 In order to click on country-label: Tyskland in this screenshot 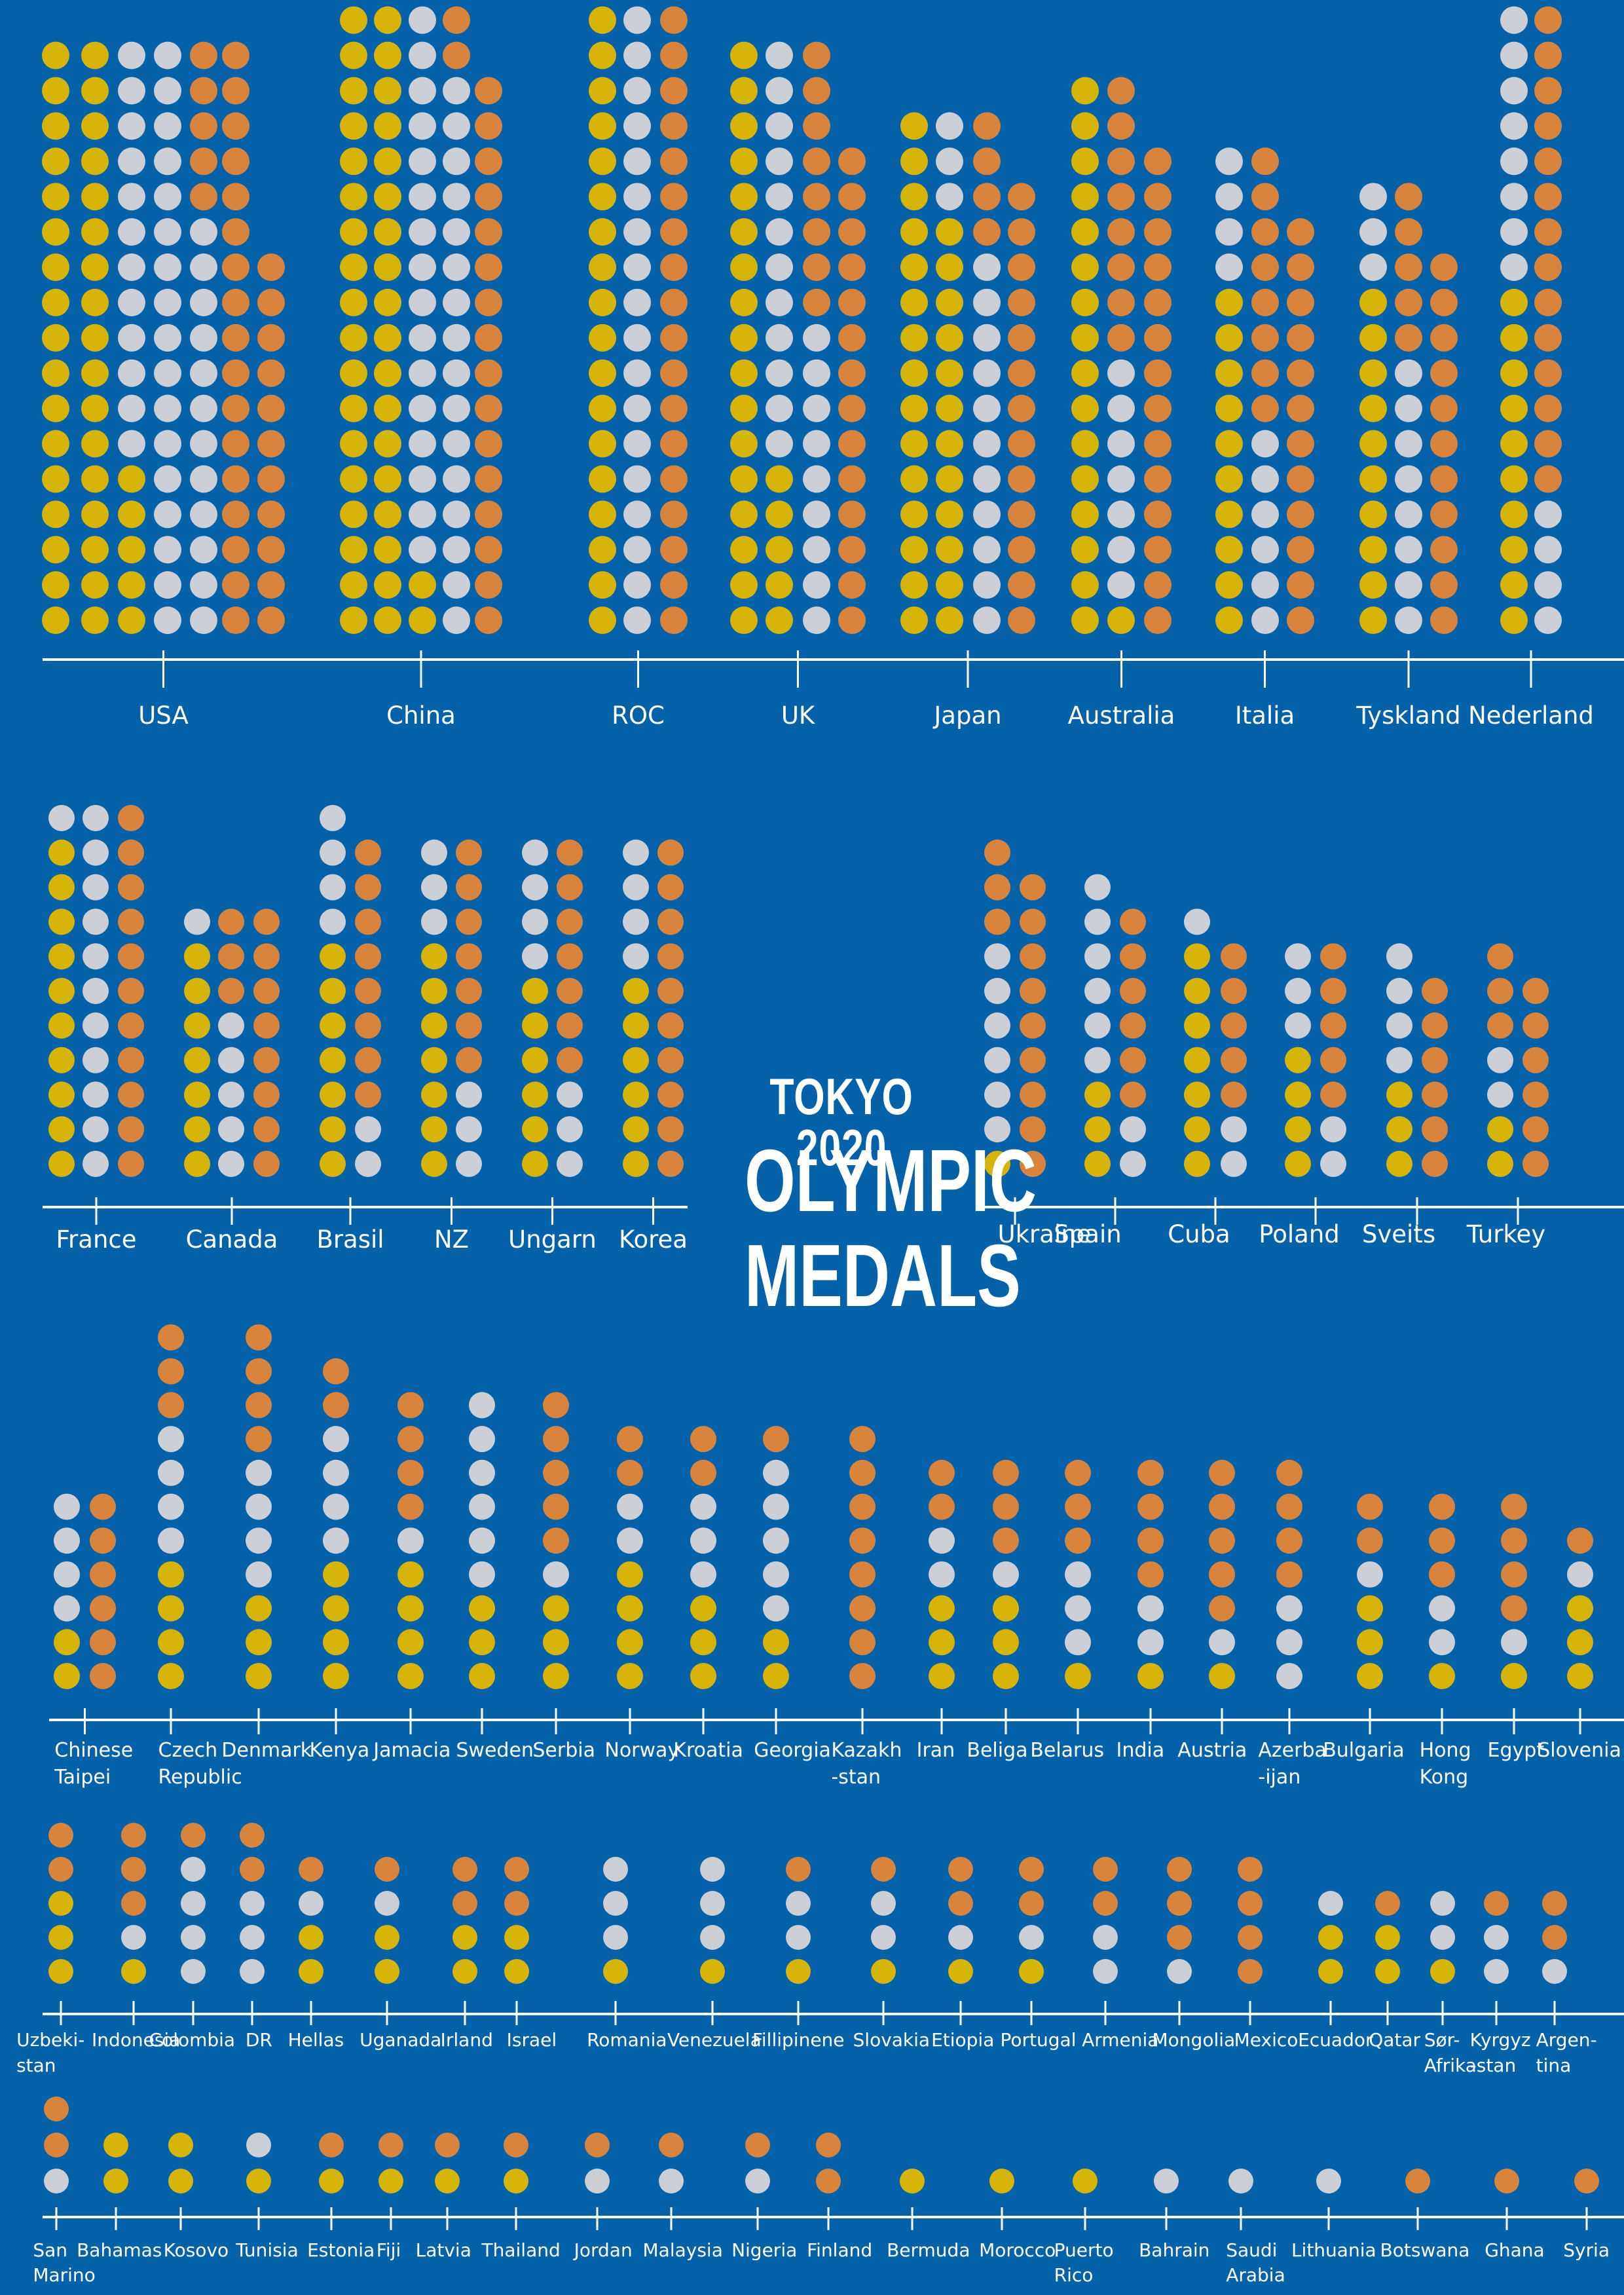, I will do `click(1408, 715)`.